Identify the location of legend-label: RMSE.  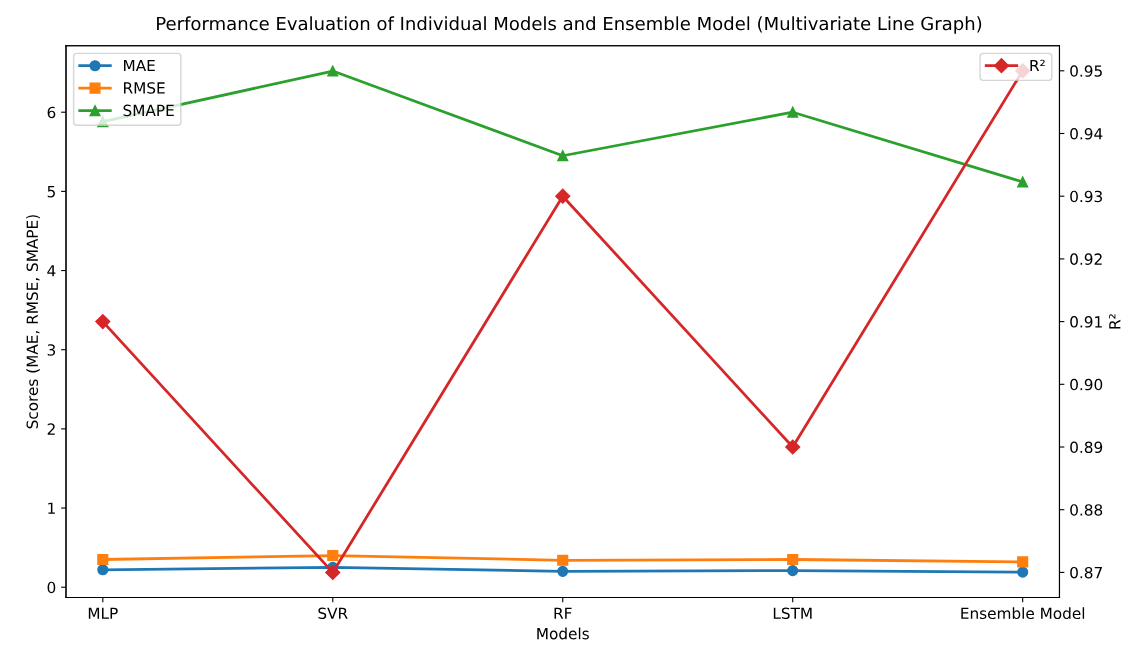
(144, 88).